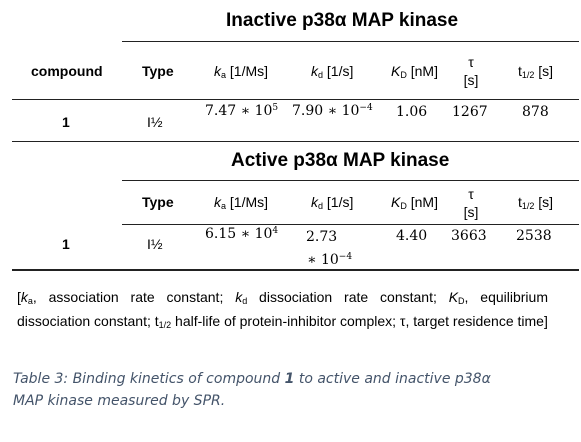 Image resolution: width=581 pixels, height=442 pixels. What do you see at coordinates (534, 236) in the screenshot?
I see `active-thalf-cell: 2538` at bounding box center [534, 236].